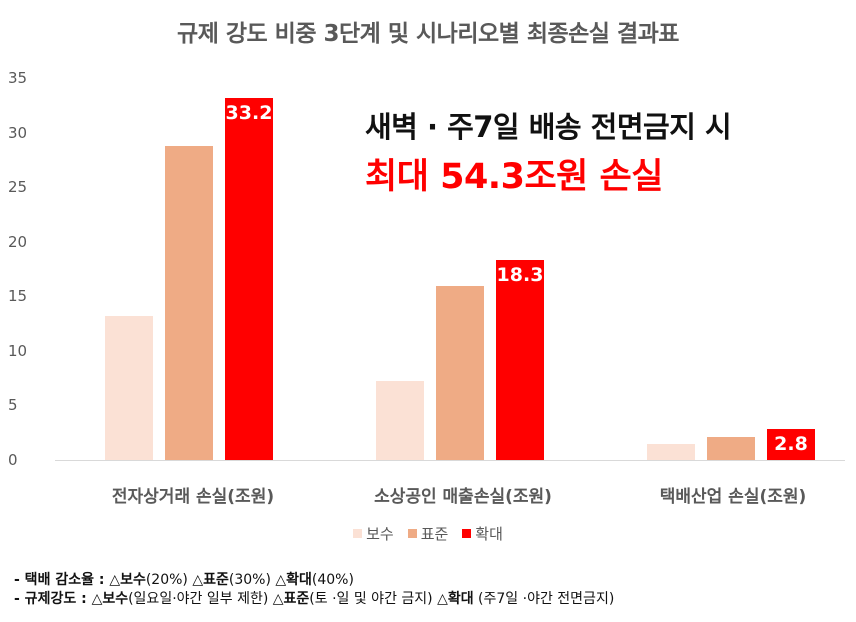 The width and height of the screenshot is (856, 622). Describe the element at coordinates (380, 534) in the screenshot. I see `legend-label: 보수` at that location.